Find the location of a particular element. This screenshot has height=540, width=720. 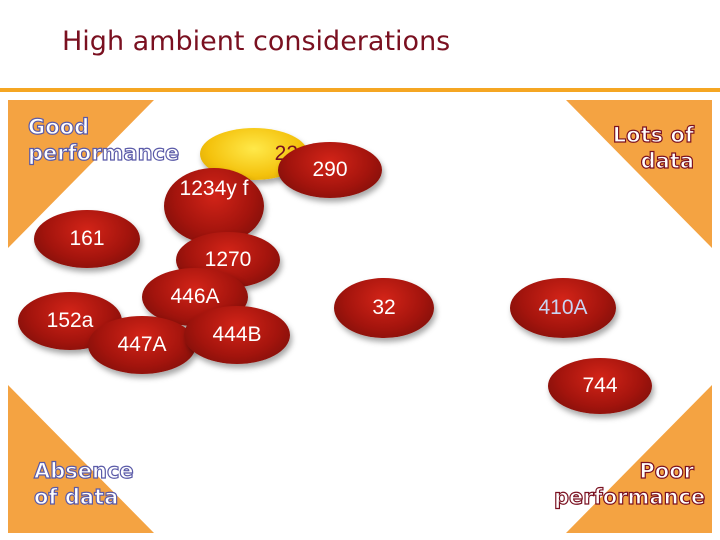

page-title: High ambient considerations is located at coordinates (256, 41).